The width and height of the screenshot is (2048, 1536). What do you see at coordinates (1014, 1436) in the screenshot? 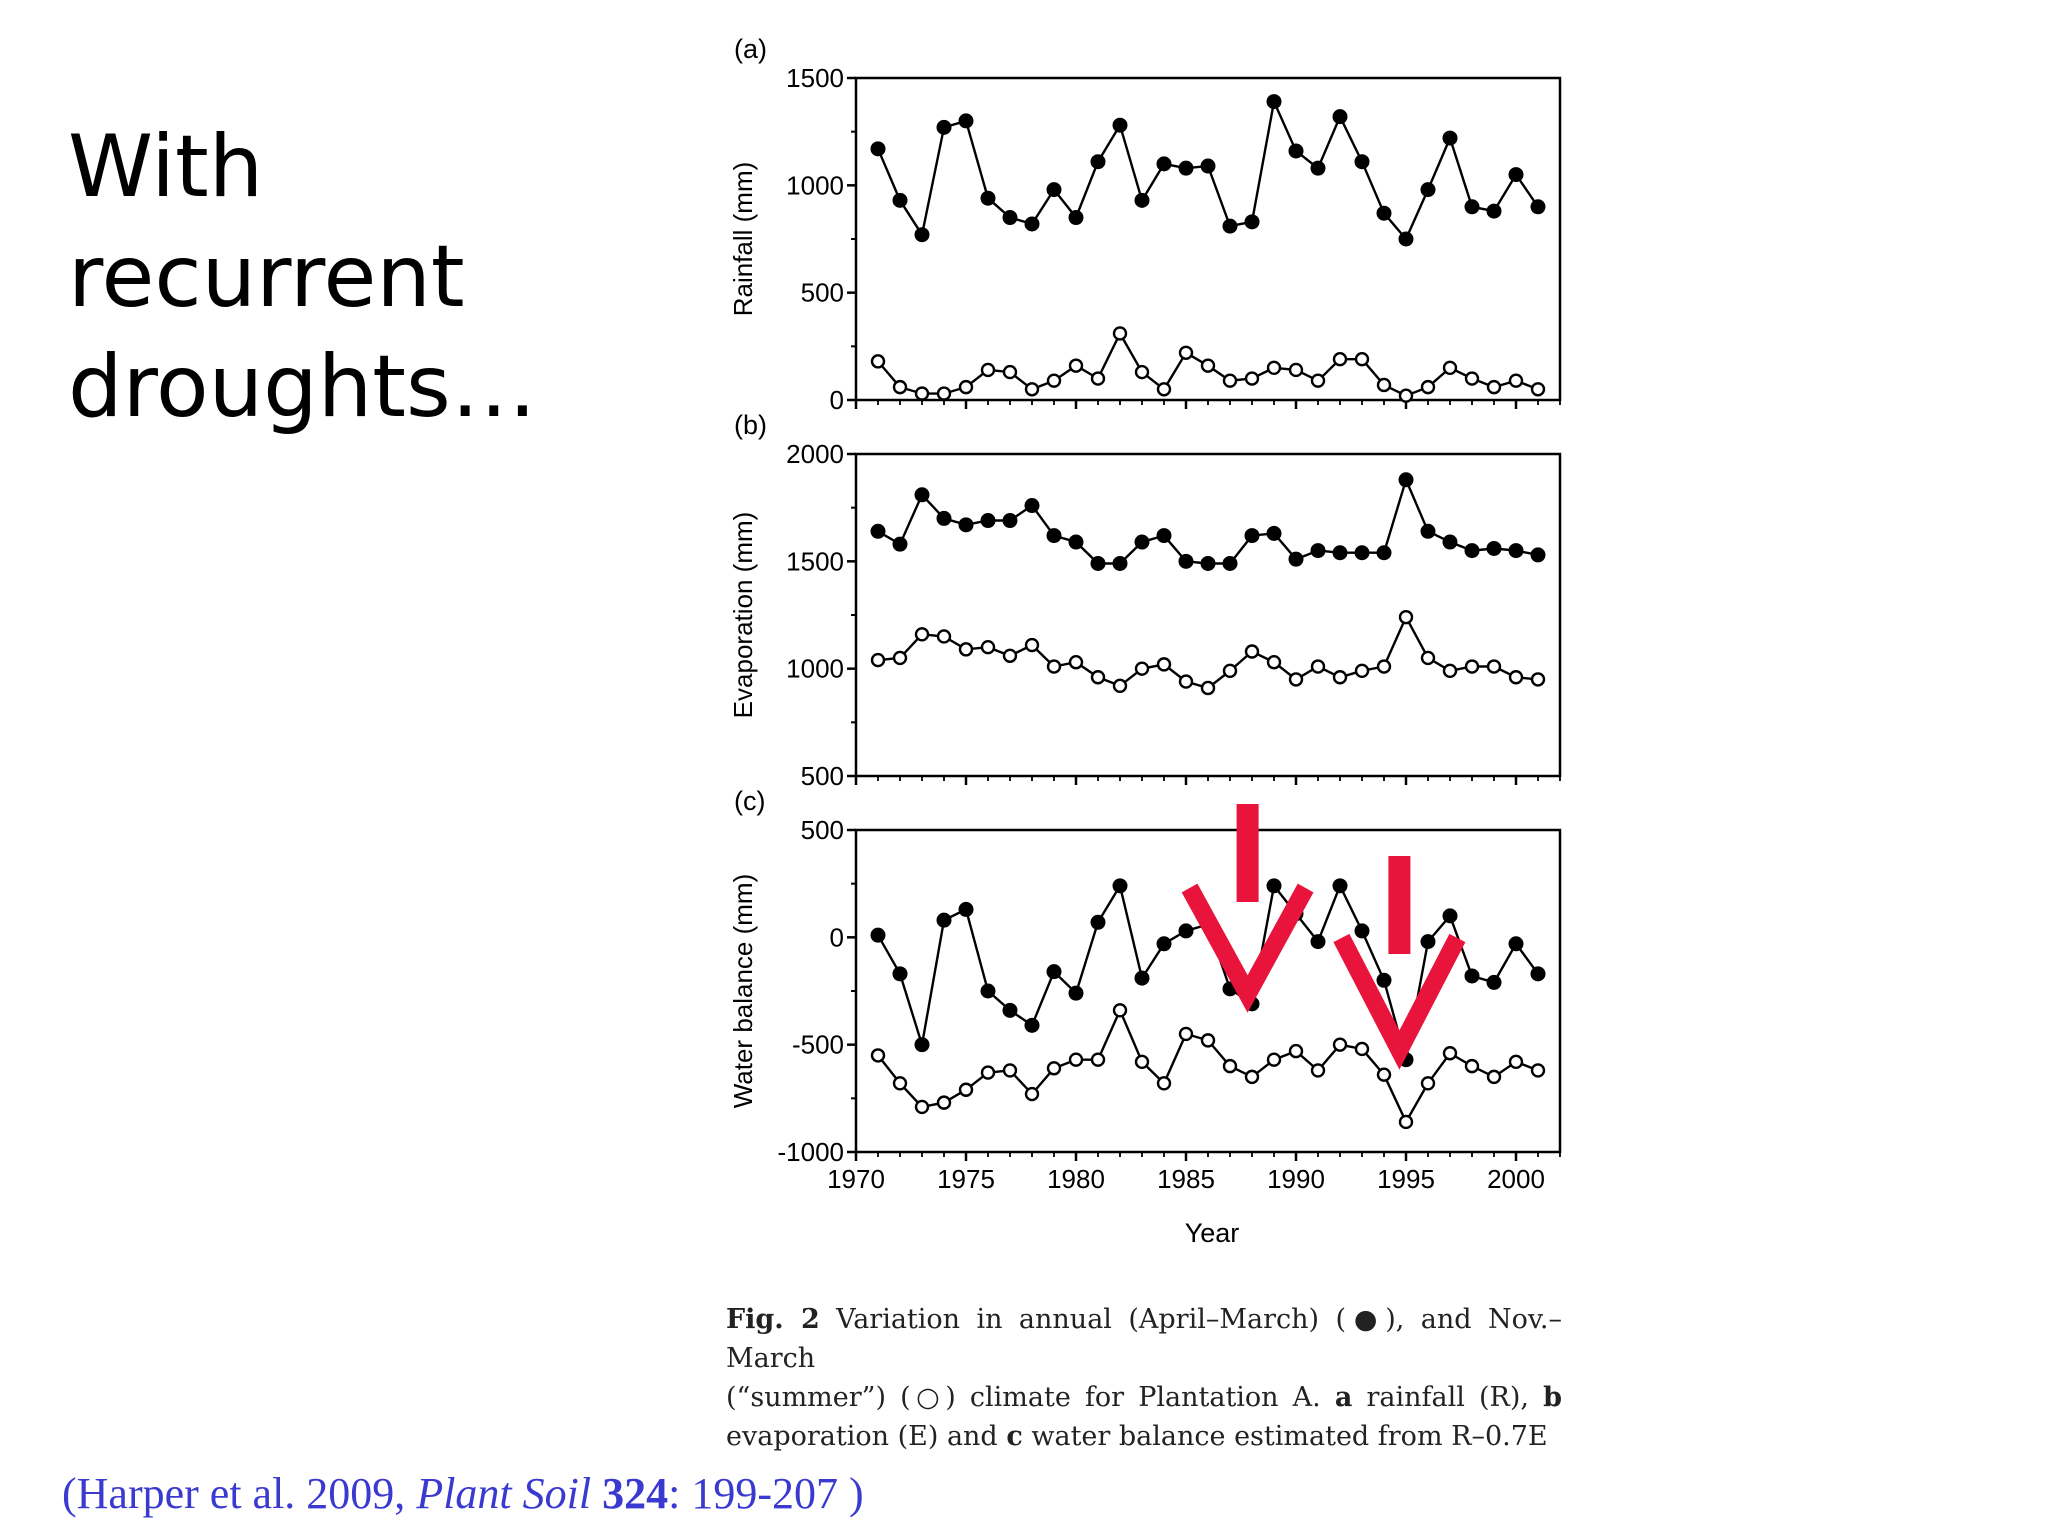
I see `caption-panel-c: c` at bounding box center [1014, 1436].